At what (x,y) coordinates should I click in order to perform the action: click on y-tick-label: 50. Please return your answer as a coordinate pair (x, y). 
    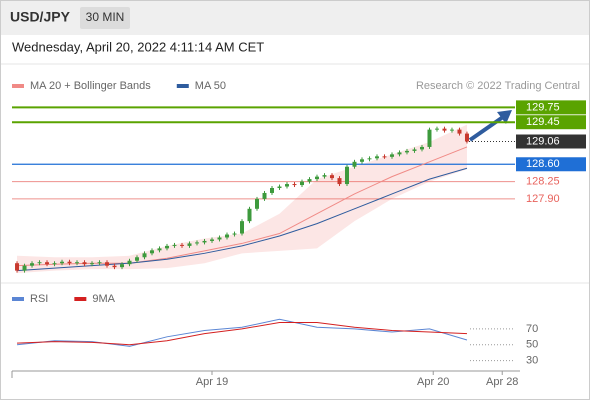
    Looking at the image, I should click on (532, 345).